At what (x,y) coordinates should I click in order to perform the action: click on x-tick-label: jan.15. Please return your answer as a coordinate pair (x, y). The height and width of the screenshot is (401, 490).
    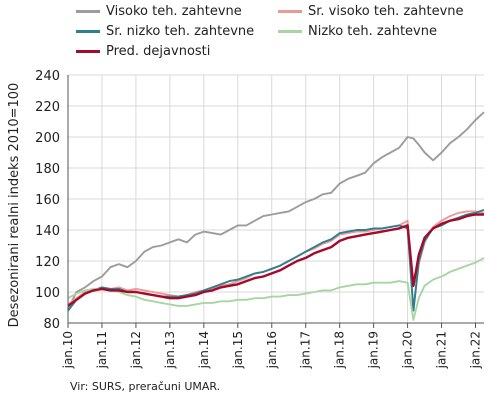
    Looking at the image, I should click on (238, 350).